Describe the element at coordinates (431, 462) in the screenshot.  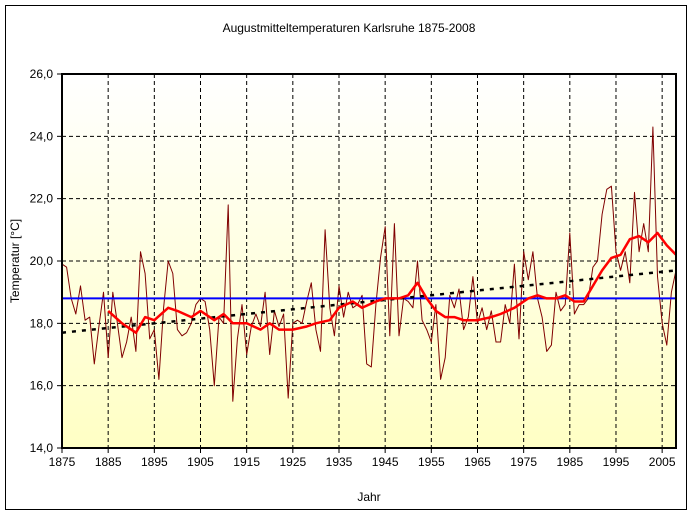
I see `x-tick-label: 1955` at that location.